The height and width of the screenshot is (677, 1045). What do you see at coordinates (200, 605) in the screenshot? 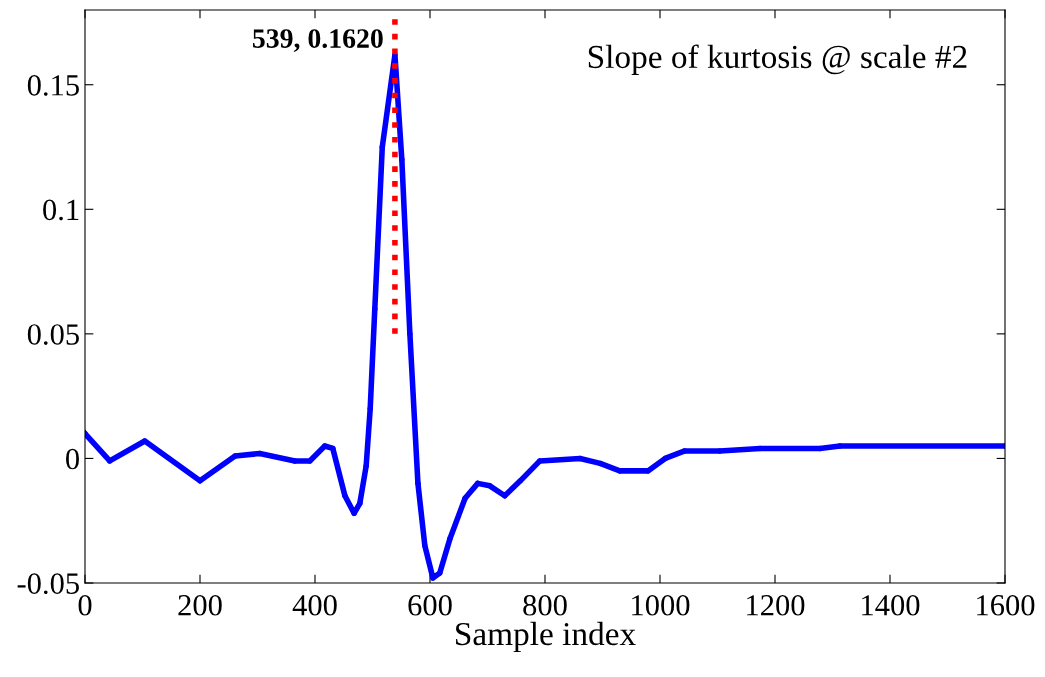
I see `x-tick-label: 200` at bounding box center [200, 605].